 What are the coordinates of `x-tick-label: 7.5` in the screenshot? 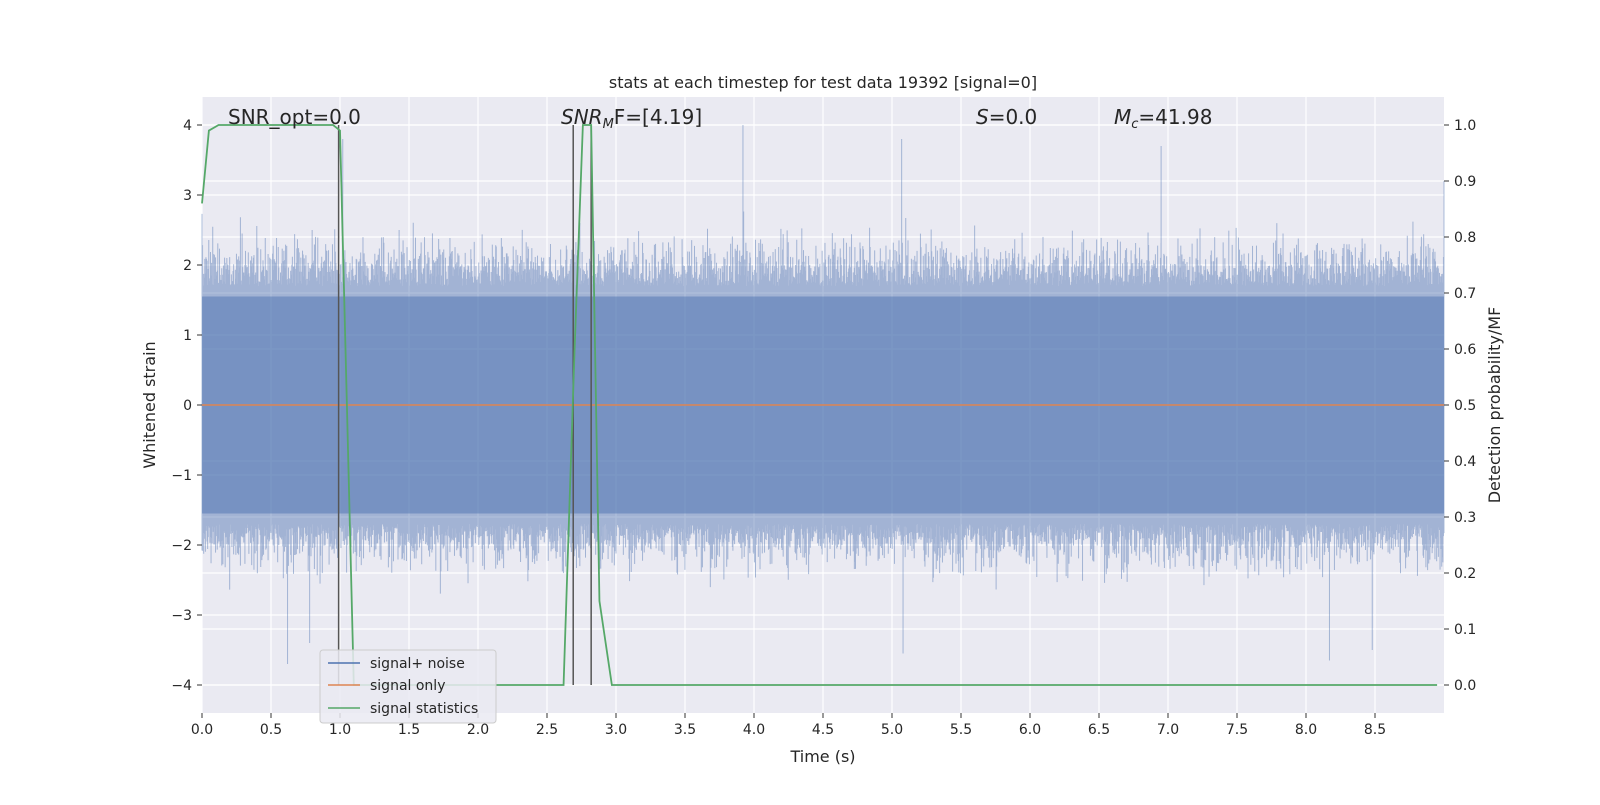 It's located at (1237, 730).